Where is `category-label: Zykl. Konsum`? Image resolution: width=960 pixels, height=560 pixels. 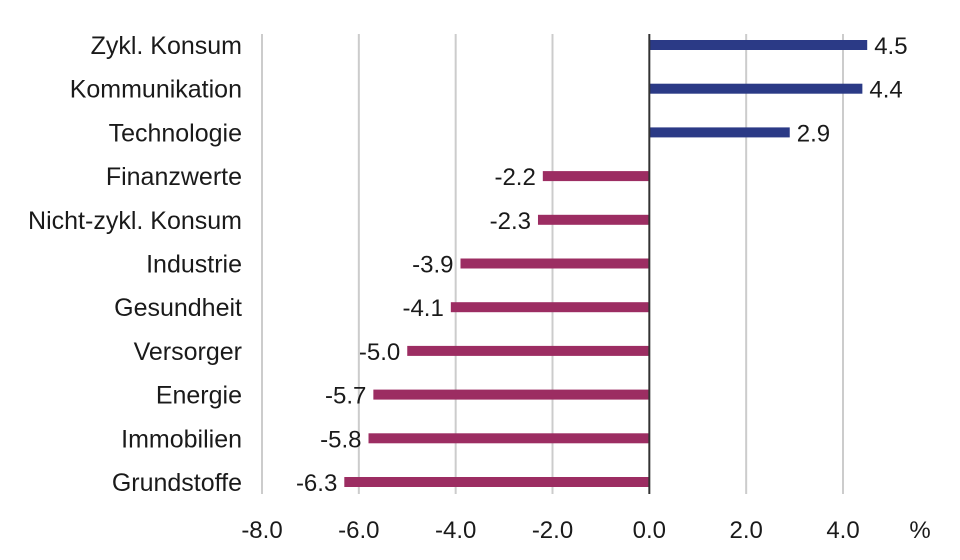
category-label: Zykl. Konsum is located at coordinates (166, 46).